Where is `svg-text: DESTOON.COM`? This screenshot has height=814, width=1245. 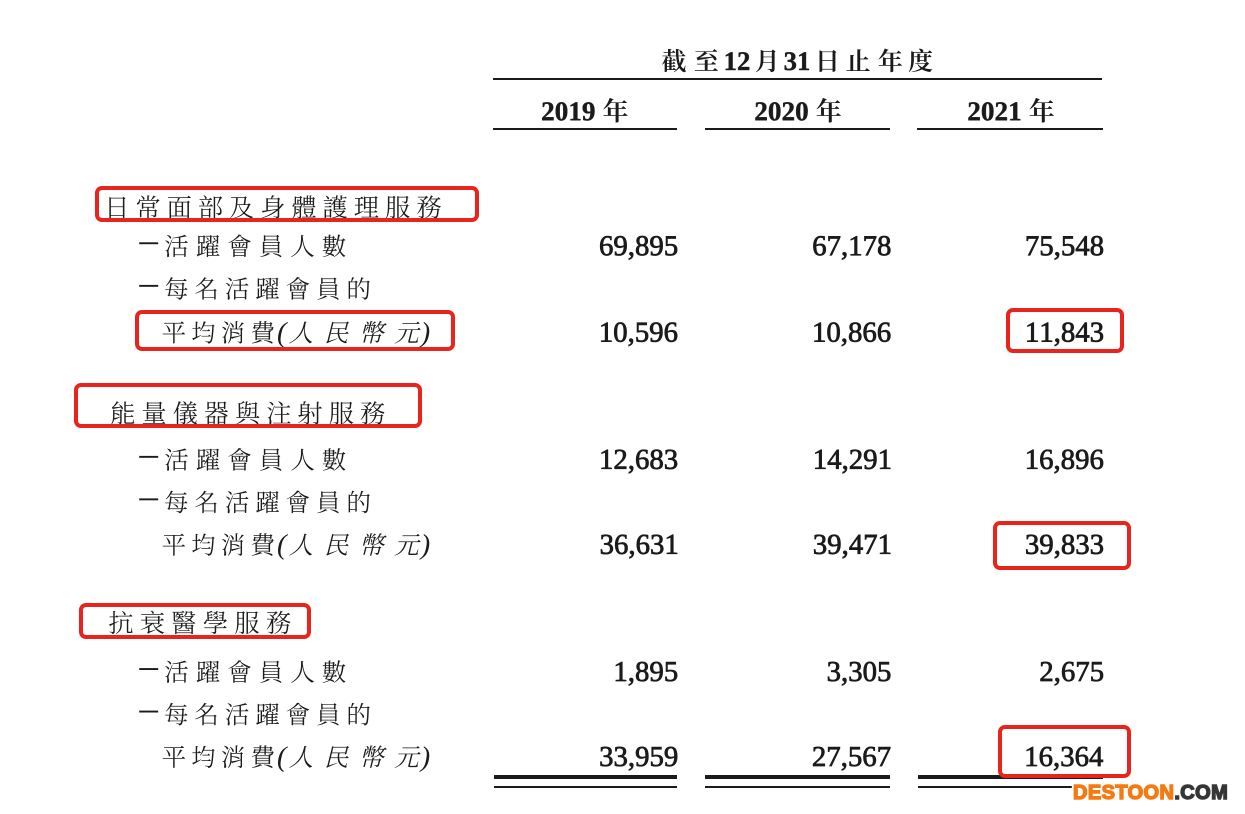
svg-text: DESTOON.COM is located at coordinates (1150, 793).